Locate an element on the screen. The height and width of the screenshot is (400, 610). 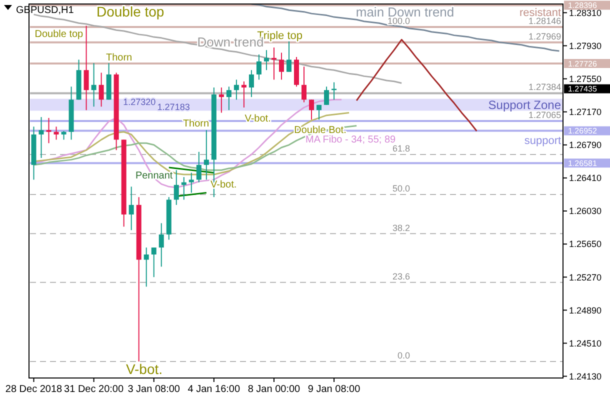
x-tick-label: 4 Jan 16:00 is located at coordinates (214, 389).